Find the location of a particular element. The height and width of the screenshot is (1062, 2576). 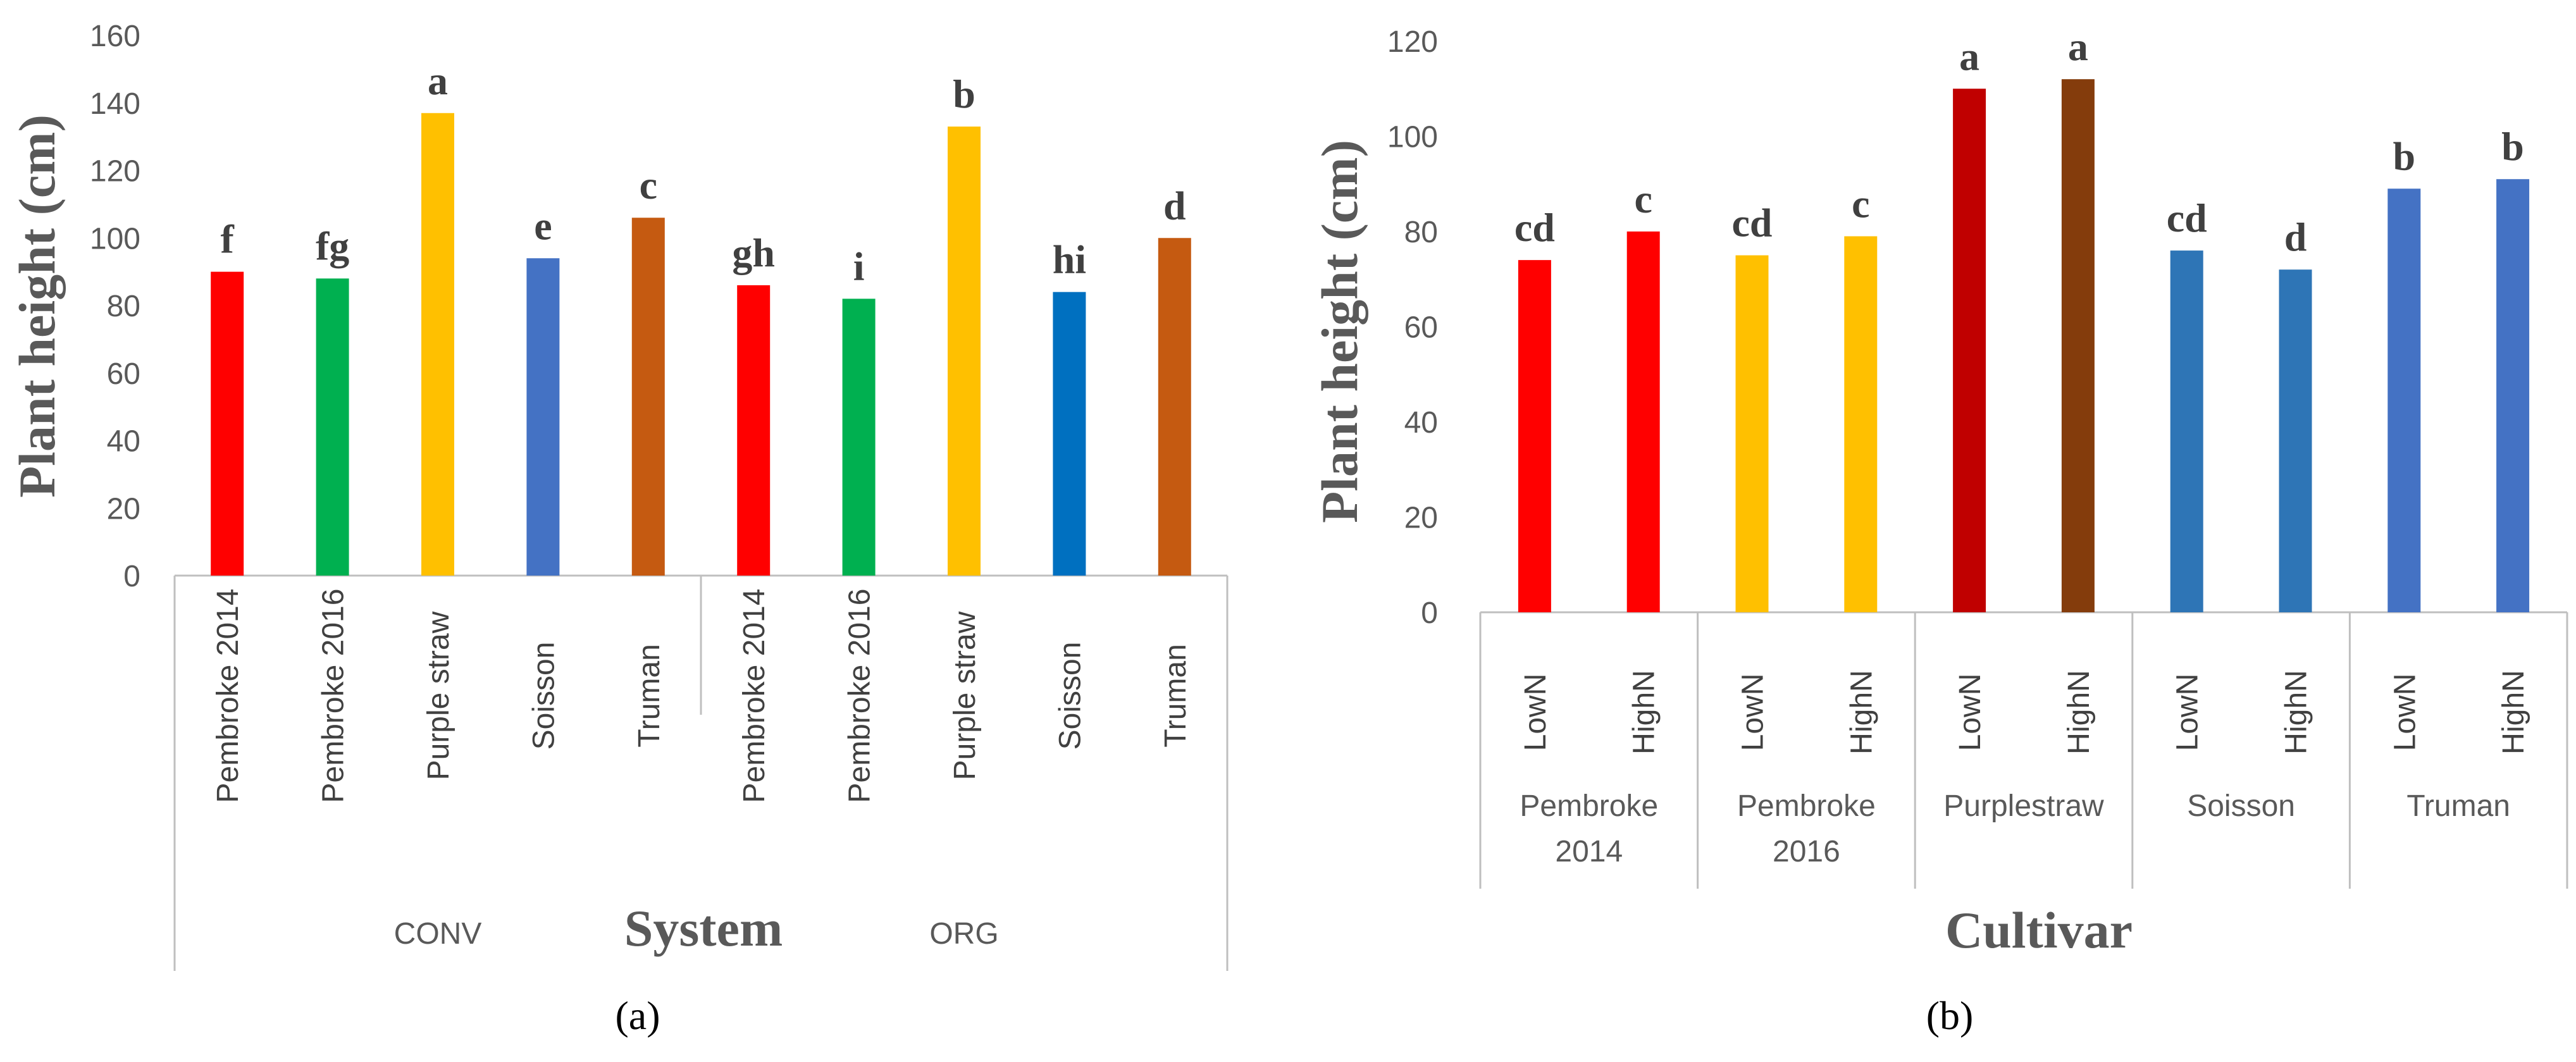

group-label: Soisson is located at coordinates (2241, 806).